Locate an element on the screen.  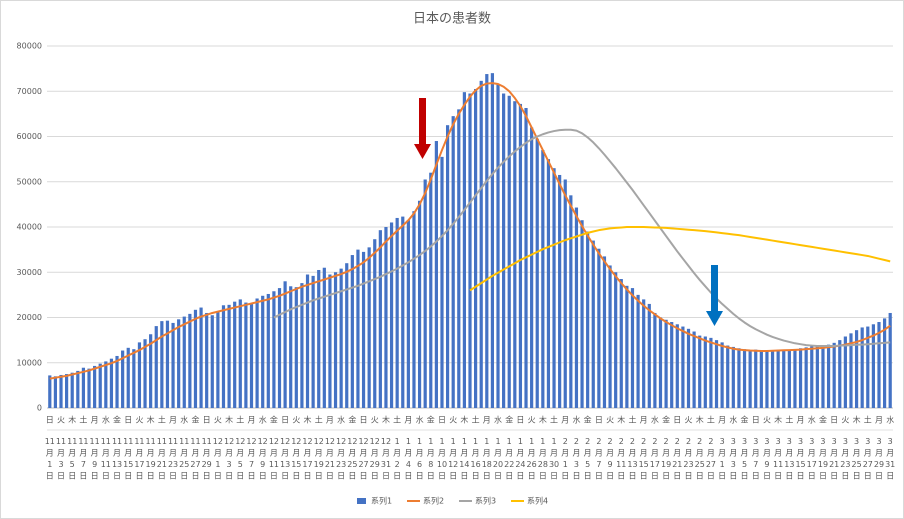
x-tick-label: 1 月 10 日 is located at coordinates (442, 459).